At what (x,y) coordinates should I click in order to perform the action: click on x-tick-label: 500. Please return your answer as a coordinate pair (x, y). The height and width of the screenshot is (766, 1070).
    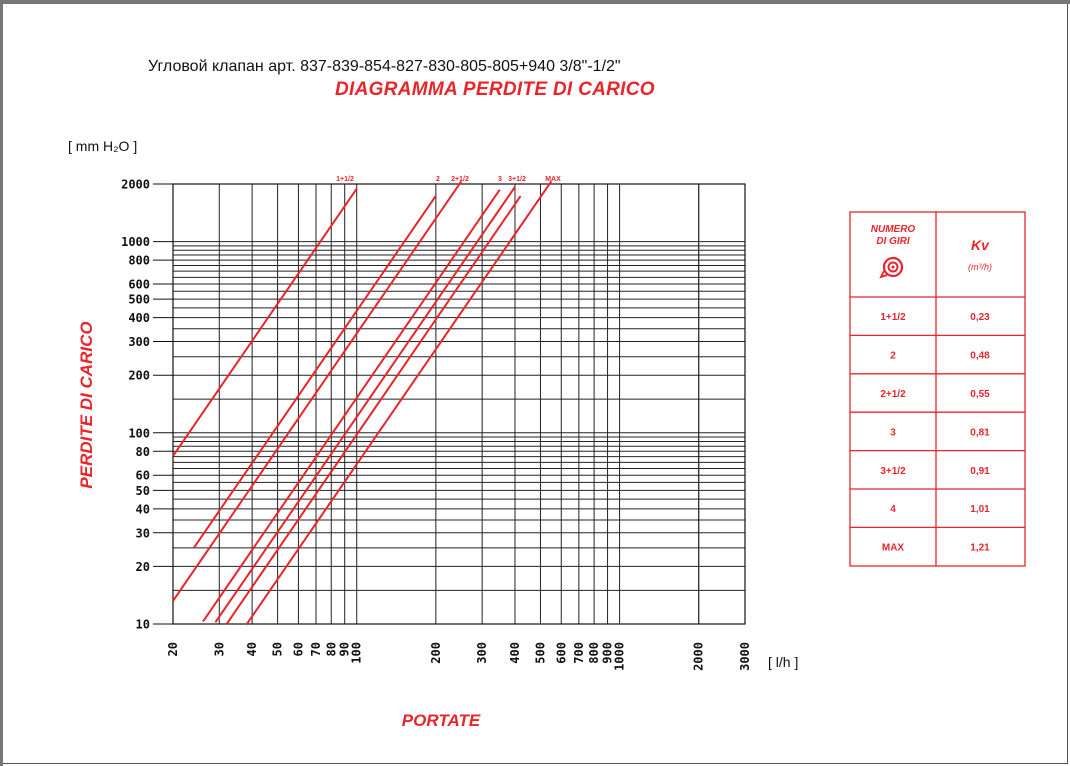
    Looking at the image, I should click on (540, 653).